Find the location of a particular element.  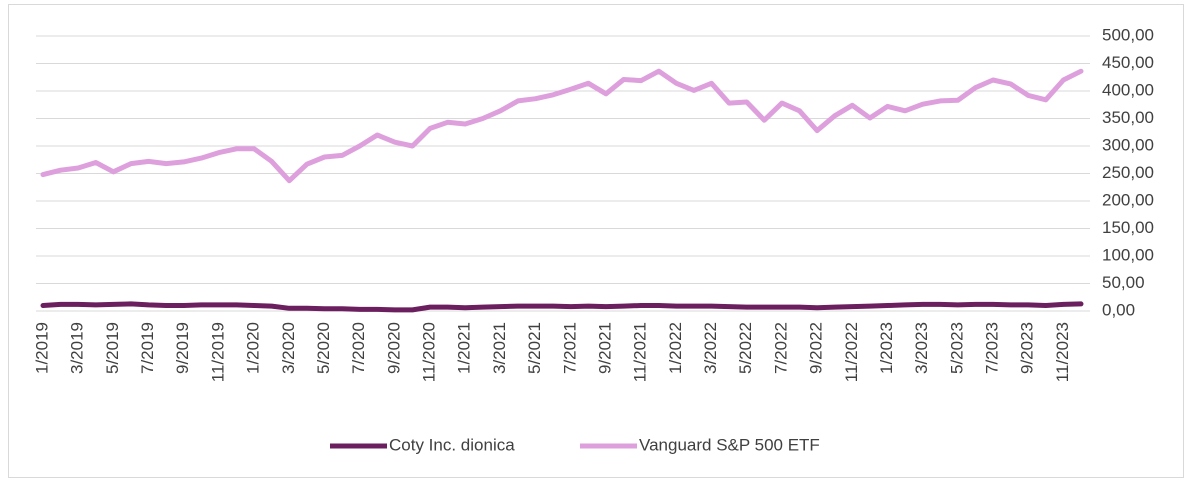

x-tick-label: 9/2023 is located at coordinates (1027, 348).